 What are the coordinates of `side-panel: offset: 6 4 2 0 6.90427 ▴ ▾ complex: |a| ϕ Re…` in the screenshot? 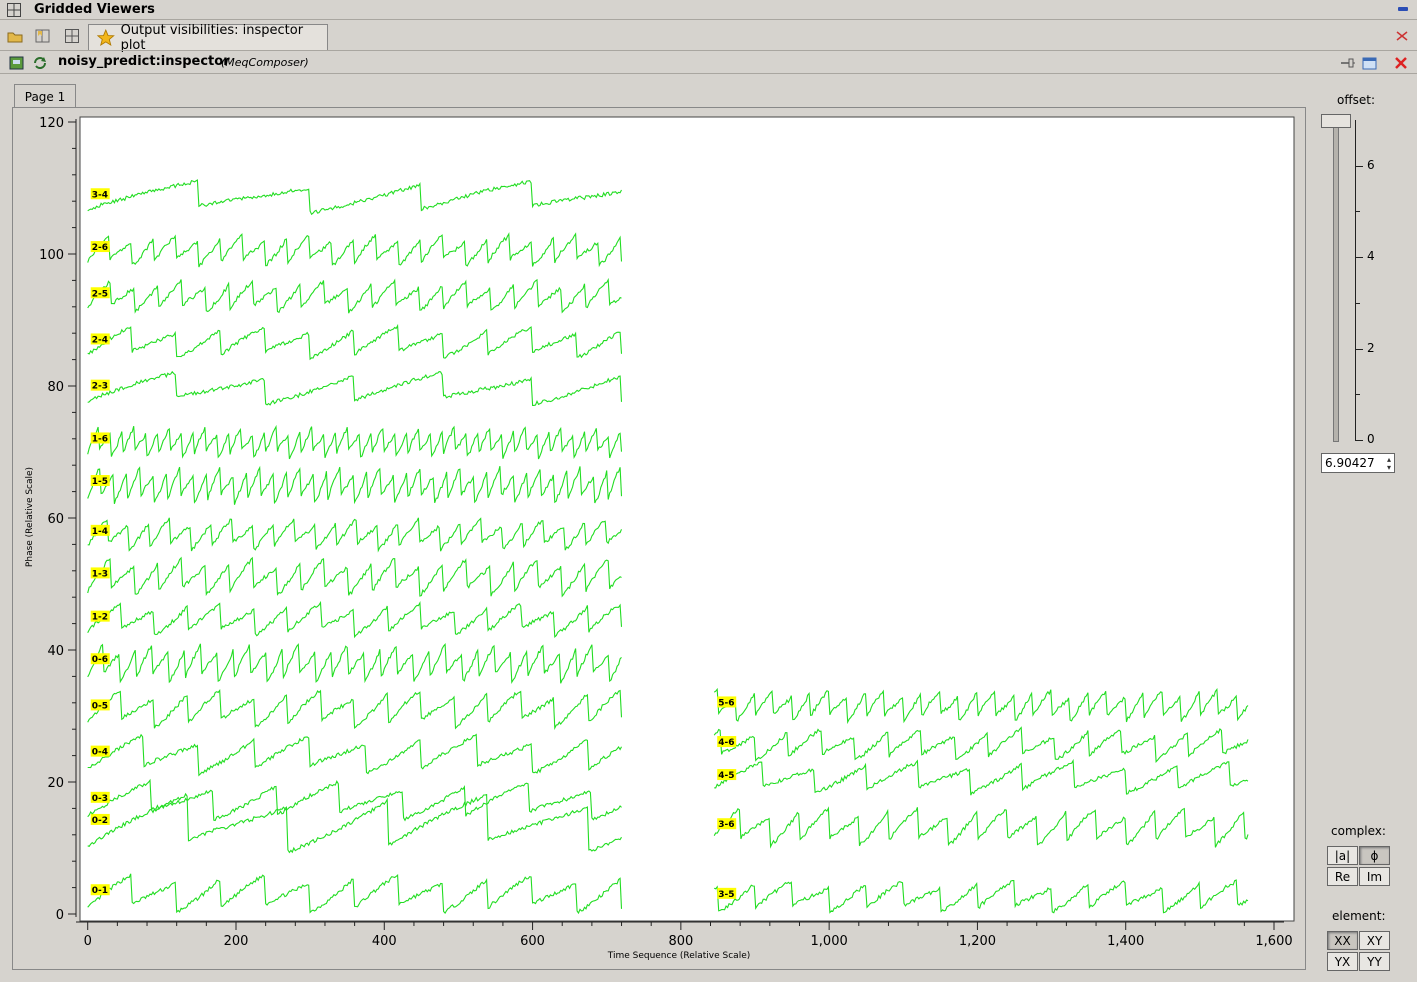 It's located at (1360, 530).